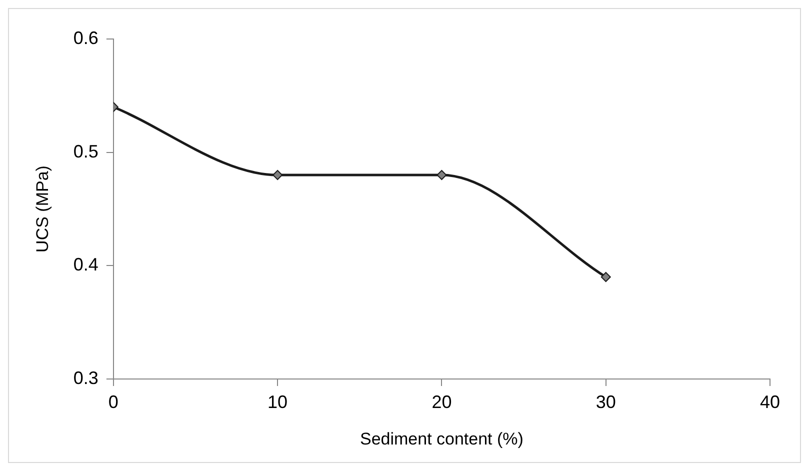 This screenshot has width=809, height=471. Describe the element at coordinates (85, 264) in the screenshot. I see `y-tick-label: 0.4` at that location.